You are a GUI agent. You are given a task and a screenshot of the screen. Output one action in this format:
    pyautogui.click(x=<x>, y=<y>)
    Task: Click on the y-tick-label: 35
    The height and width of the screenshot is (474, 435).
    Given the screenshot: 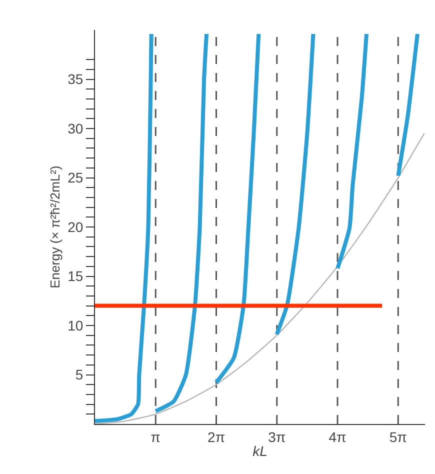 What is the action you would take?
    pyautogui.click(x=76, y=79)
    